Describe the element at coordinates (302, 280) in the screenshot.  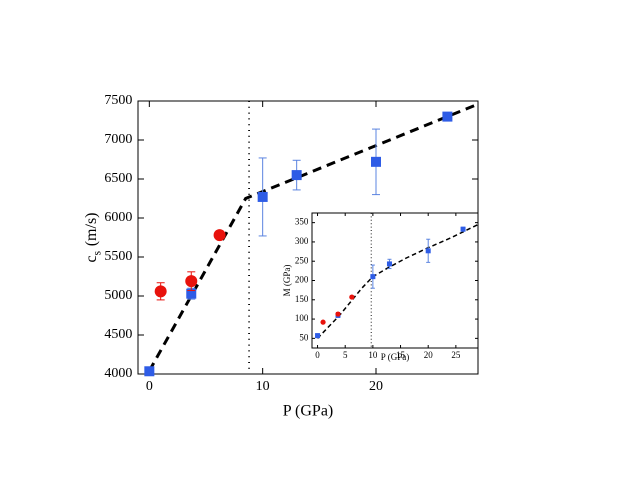
I see `y-tick-label: 200` at that location.